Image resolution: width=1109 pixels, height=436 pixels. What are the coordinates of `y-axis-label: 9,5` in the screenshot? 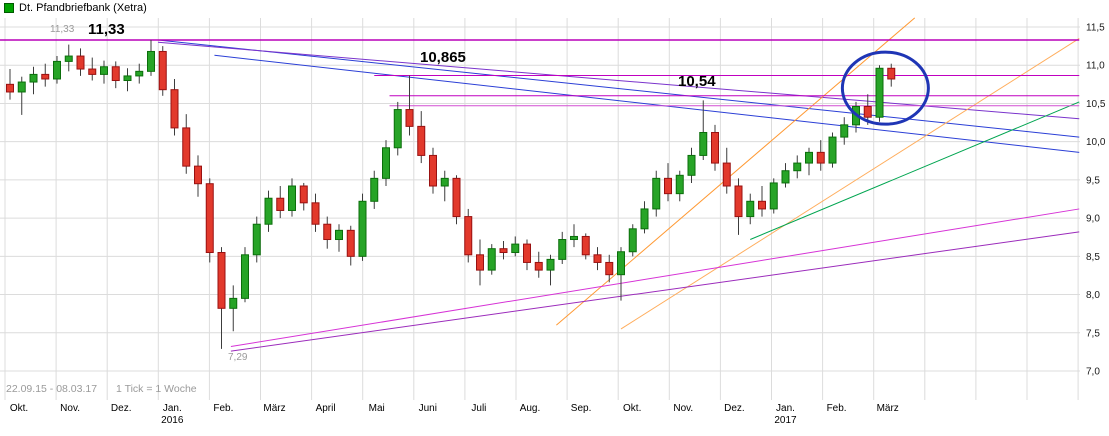 It's located at (1093, 180).